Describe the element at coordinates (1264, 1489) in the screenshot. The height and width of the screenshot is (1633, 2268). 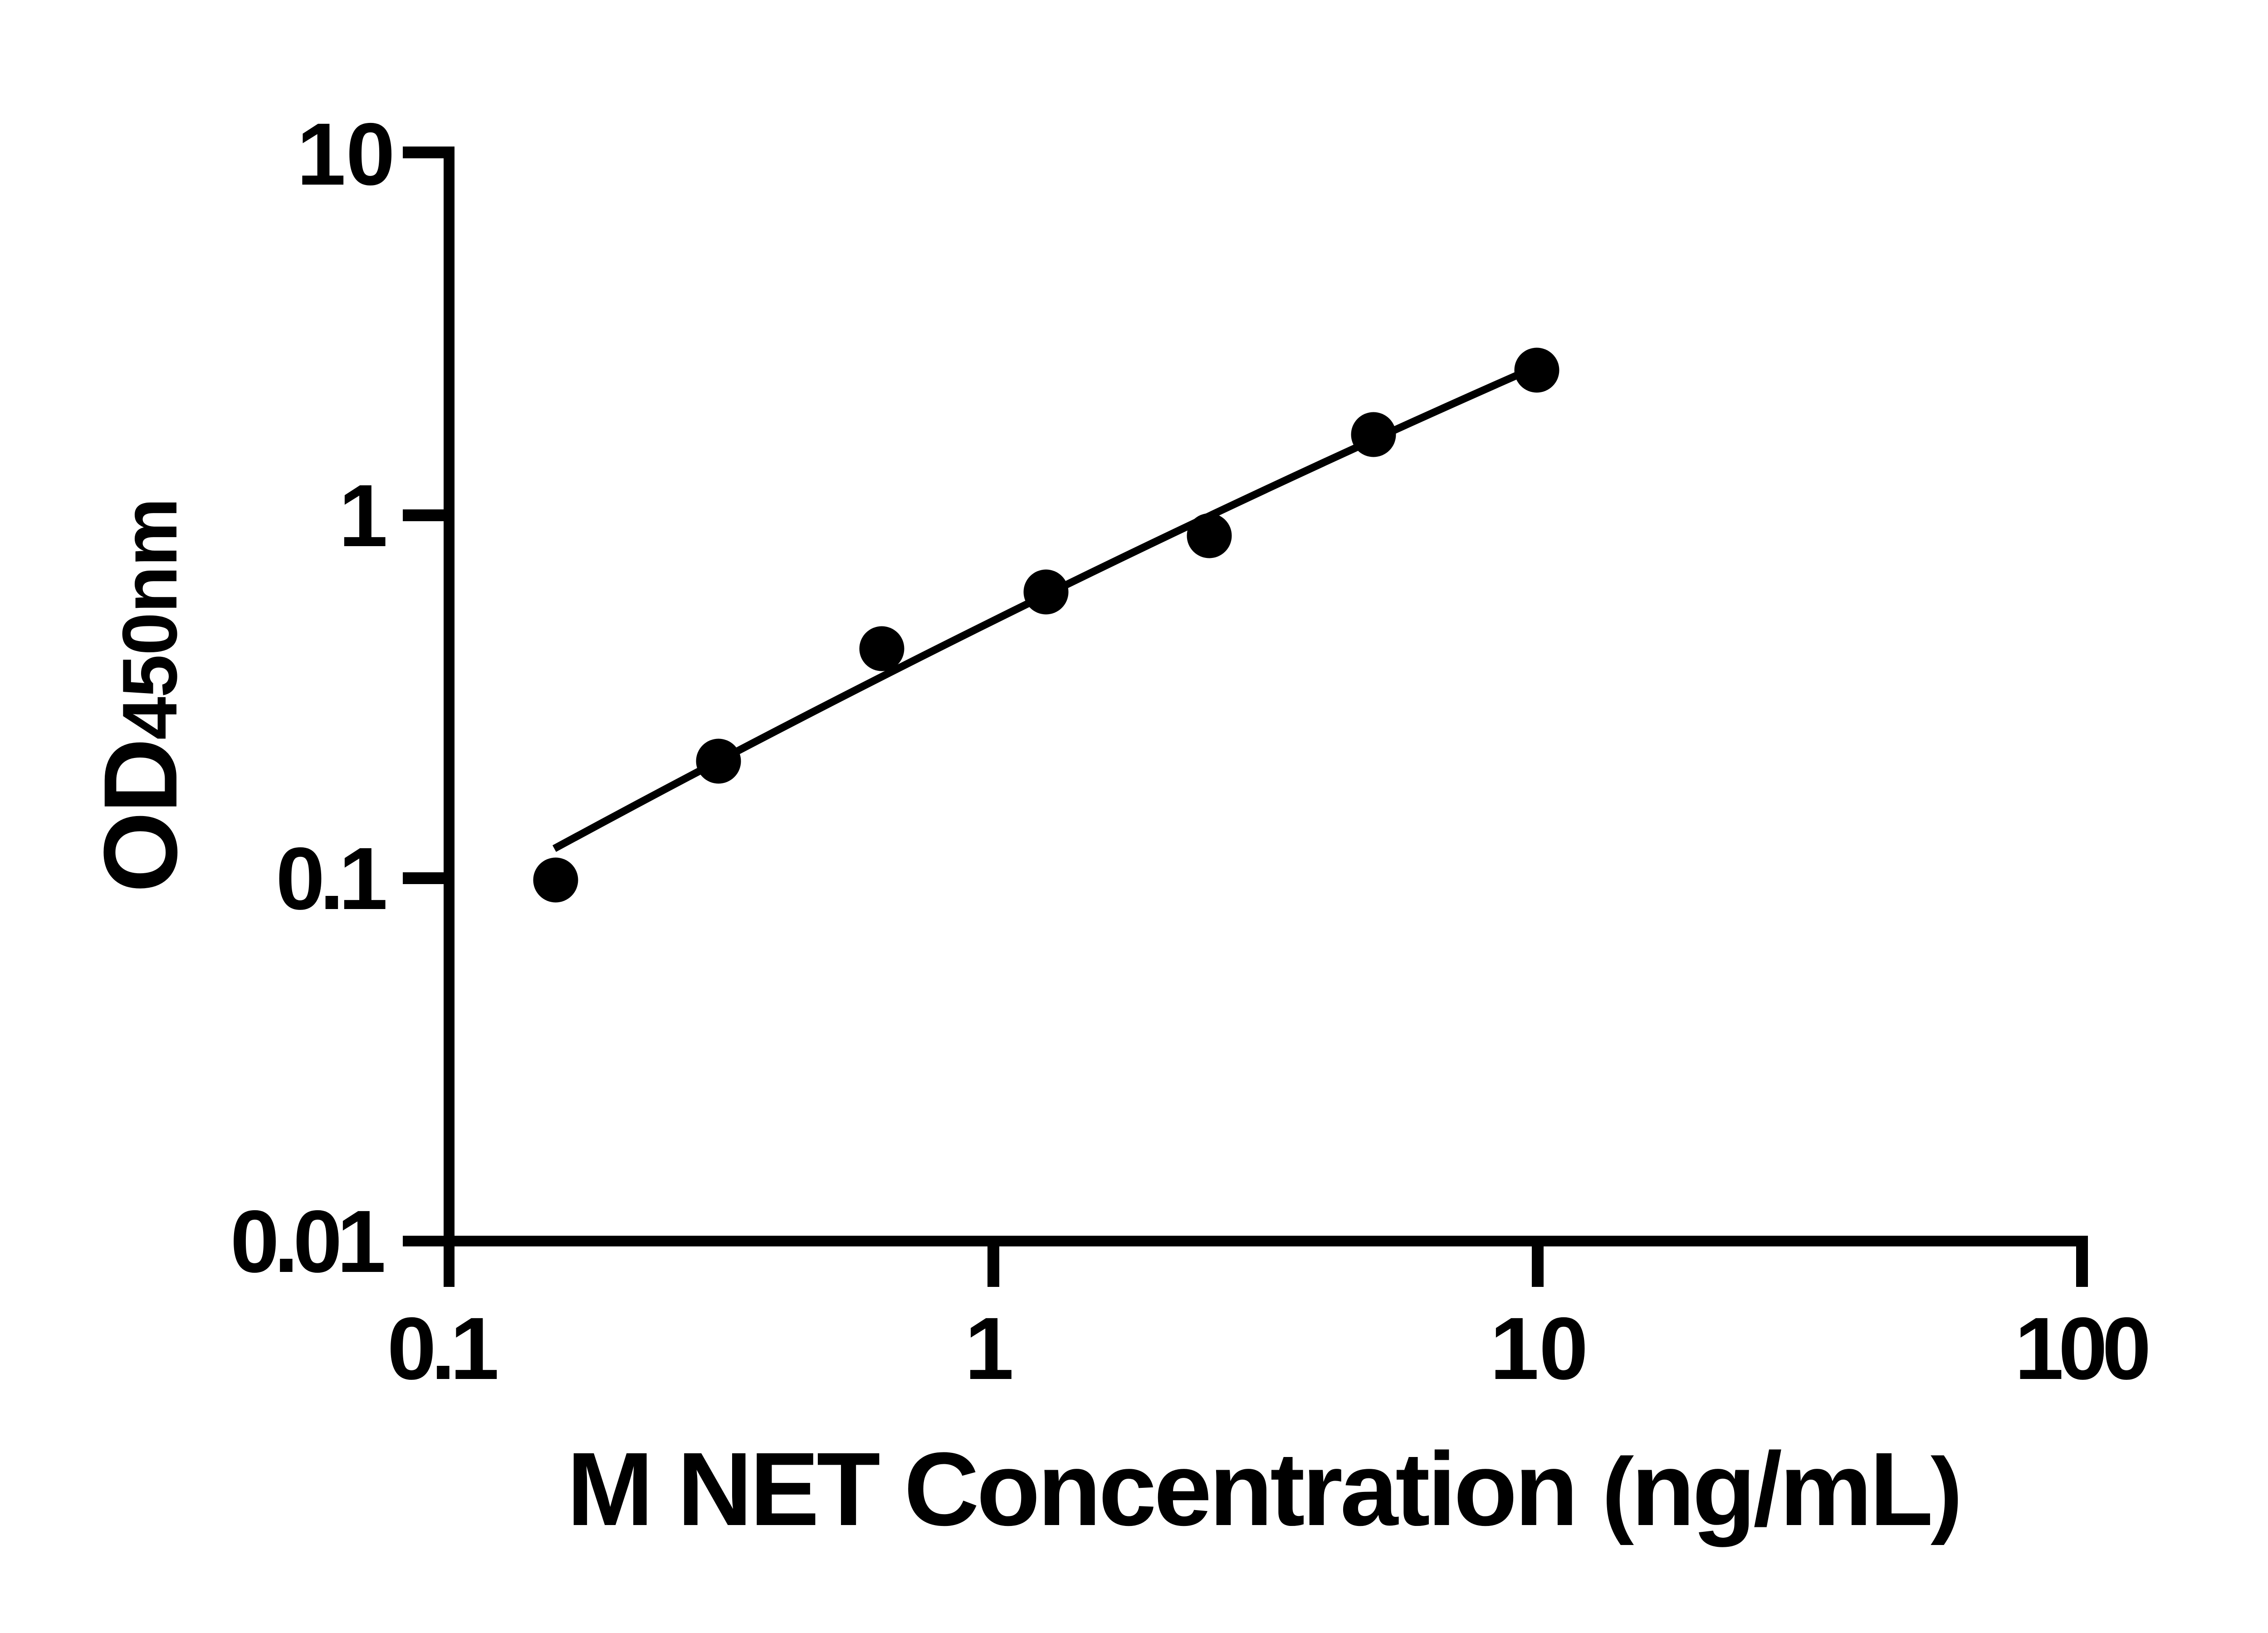
I see `svg-text: M NET Concentration (ng/mL)` at that location.